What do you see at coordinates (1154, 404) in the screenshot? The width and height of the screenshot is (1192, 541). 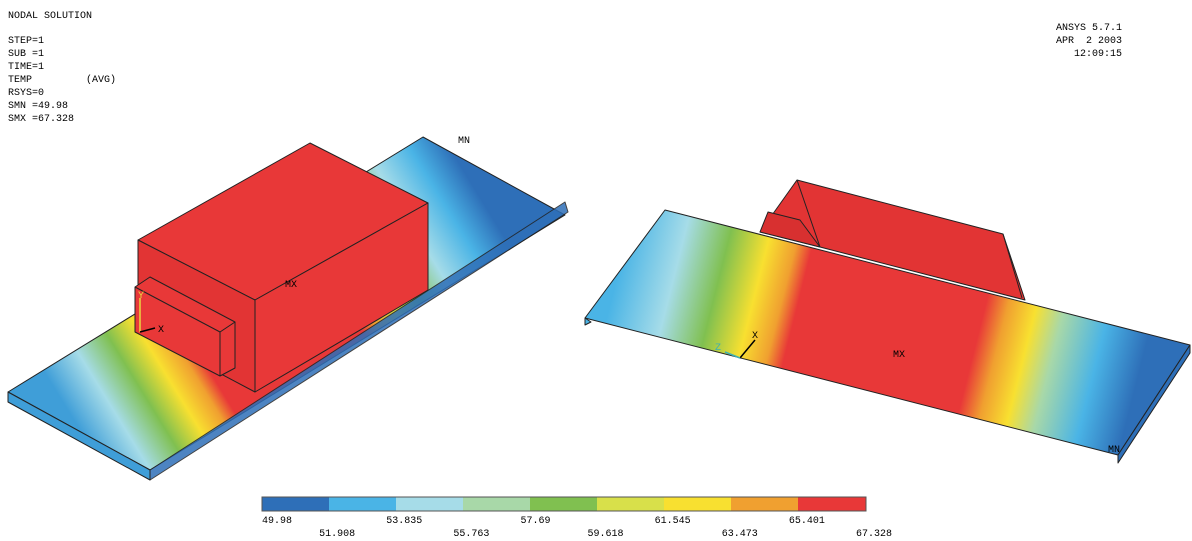 I see `plate-side` at bounding box center [1154, 404].